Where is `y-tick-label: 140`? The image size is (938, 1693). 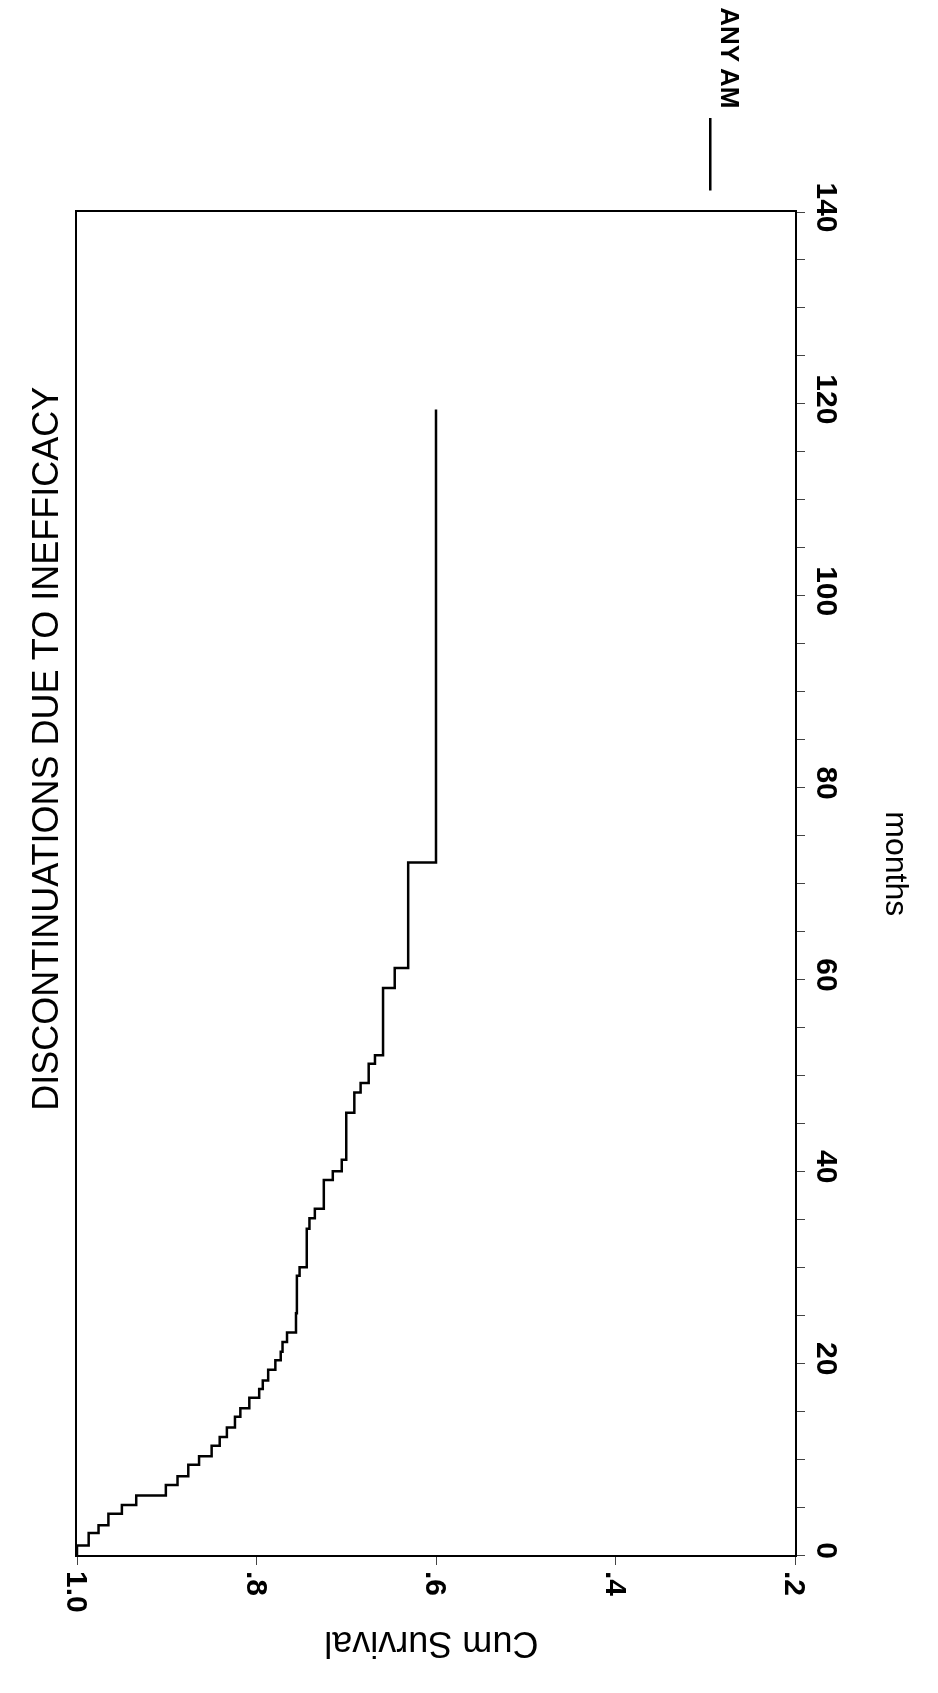 y-tick-label: 140 is located at coordinates (827, 207).